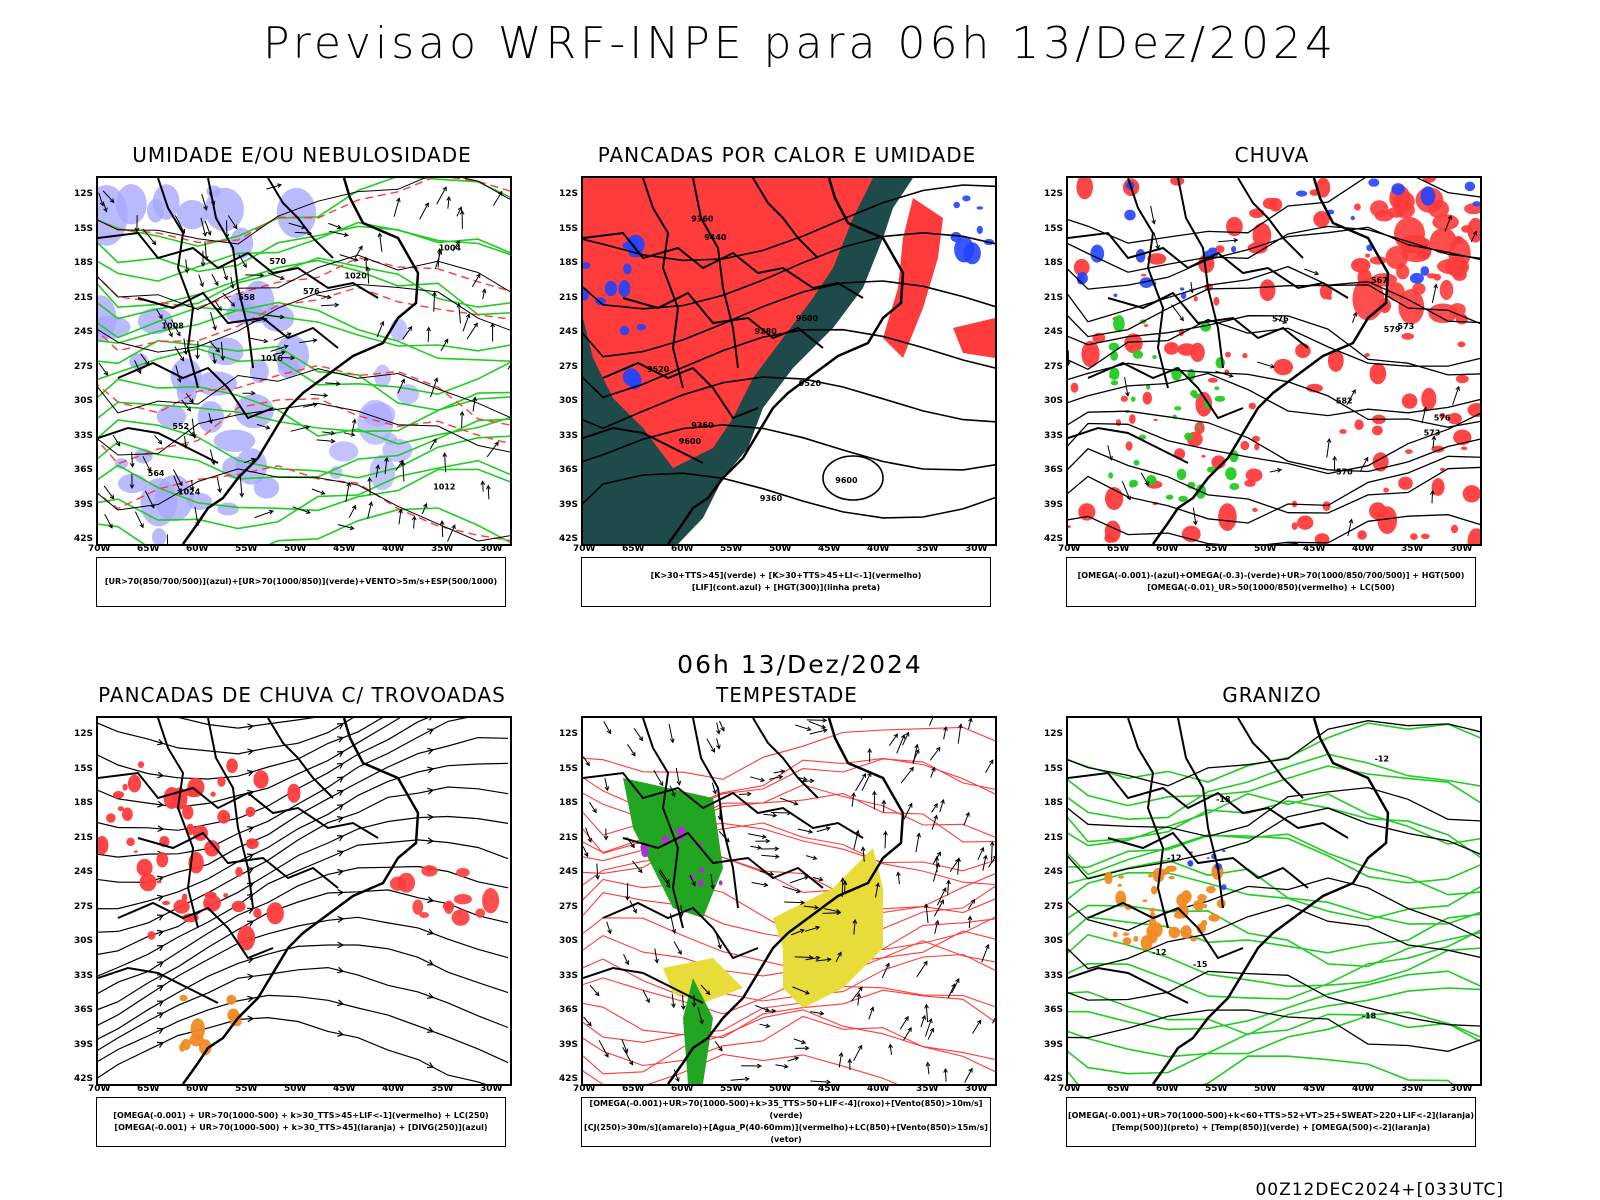 The height and width of the screenshot is (1200, 1600). What do you see at coordinates (1223, 799) in the screenshot?
I see `contour-label: -18` at bounding box center [1223, 799].